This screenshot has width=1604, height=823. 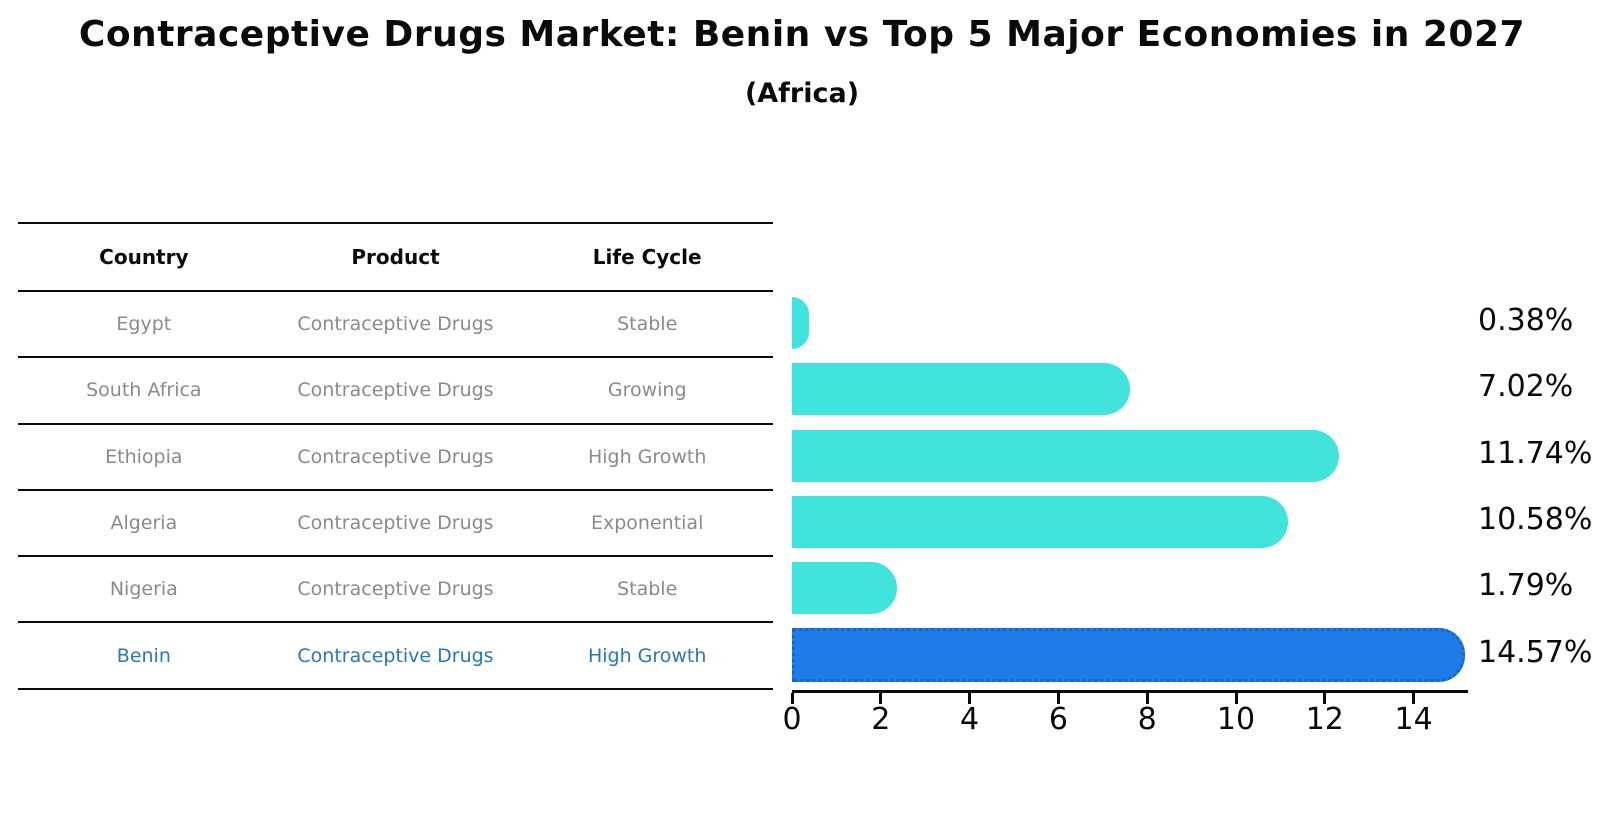 What do you see at coordinates (1128, 654) in the screenshot?
I see `bar-benin` at bounding box center [1128, 654].